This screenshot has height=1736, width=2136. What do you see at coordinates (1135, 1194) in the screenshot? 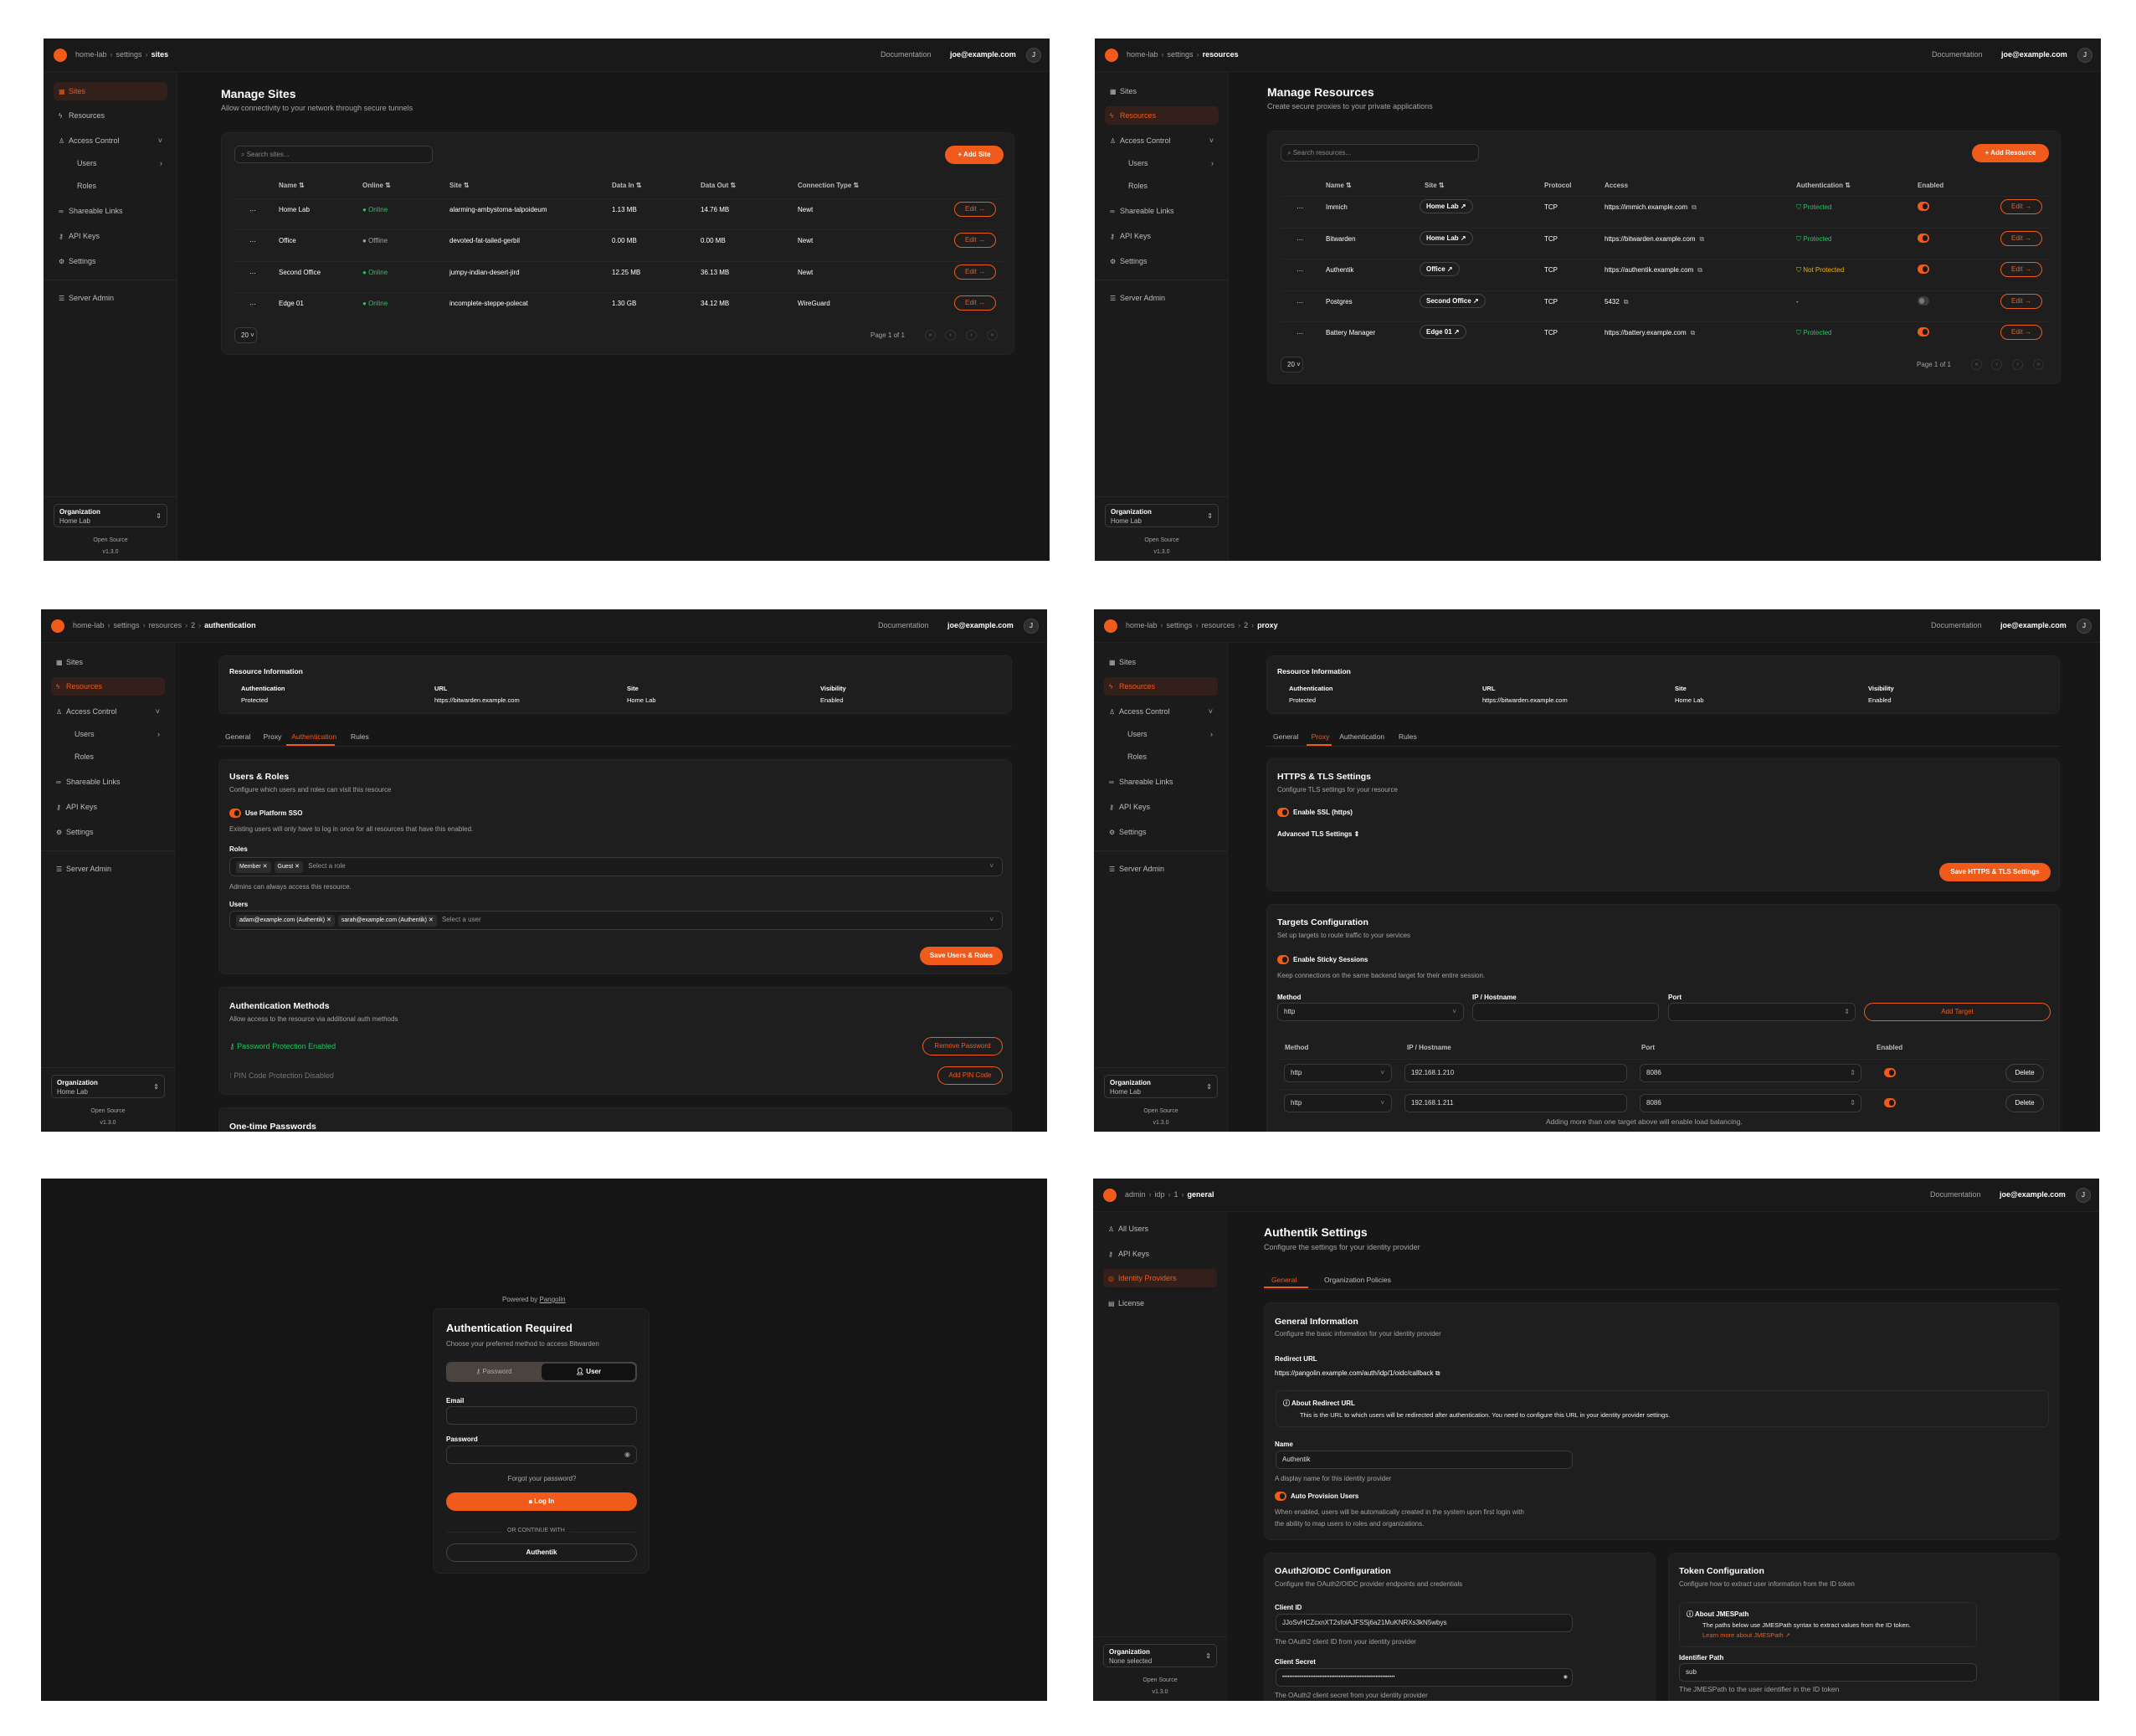
I see `breadcrumb-item: admin` at bounding box center [1135, 1194].